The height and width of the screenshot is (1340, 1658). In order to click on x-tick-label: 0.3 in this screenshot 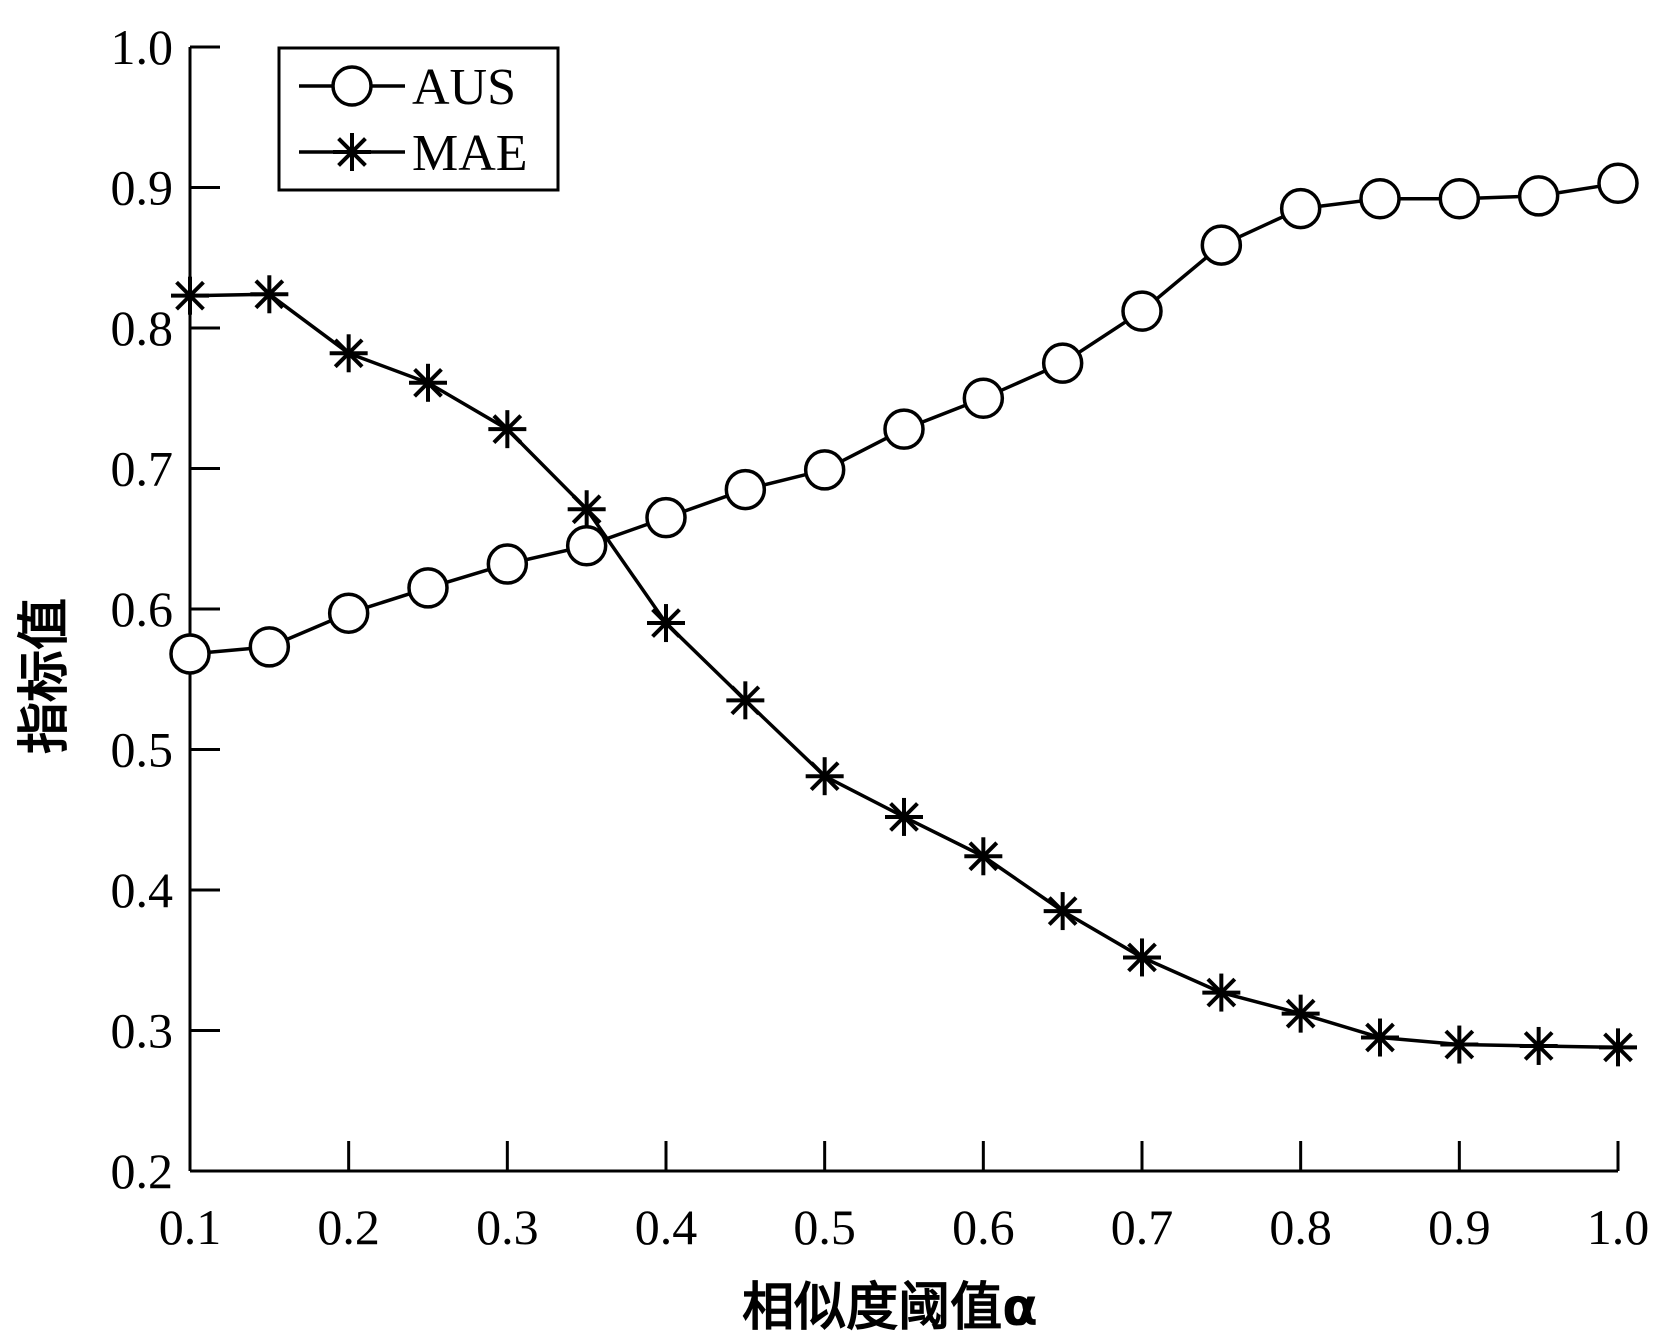, I will do `click(507, 1227)`.